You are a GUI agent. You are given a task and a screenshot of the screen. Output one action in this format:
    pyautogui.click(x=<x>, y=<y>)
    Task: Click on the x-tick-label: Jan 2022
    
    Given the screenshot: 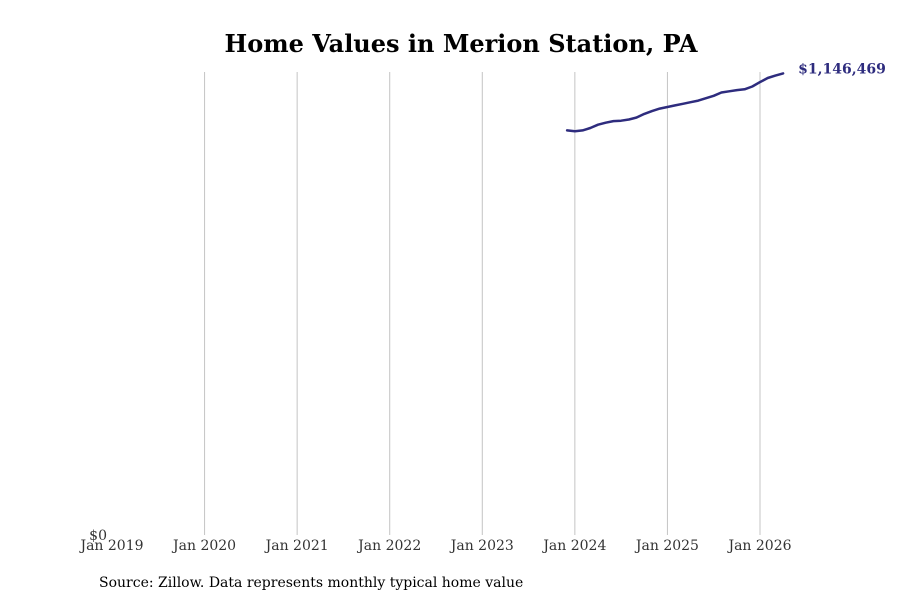 What is the action you would take?
    pyautogui.click(x=388, y=546)
    